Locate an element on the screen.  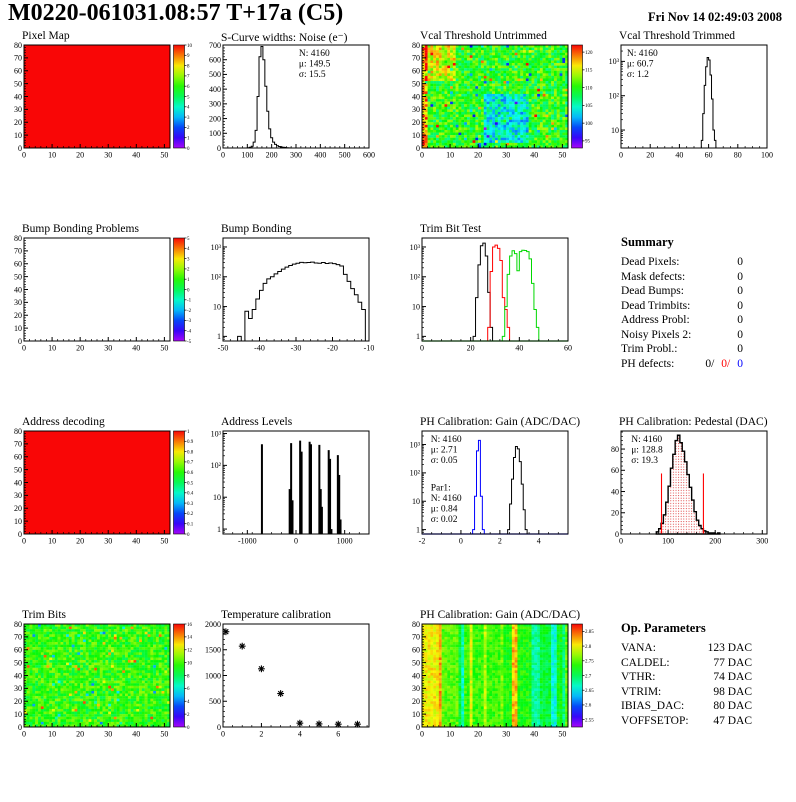
svg-text: 200 is located at coordinates (215, 118).